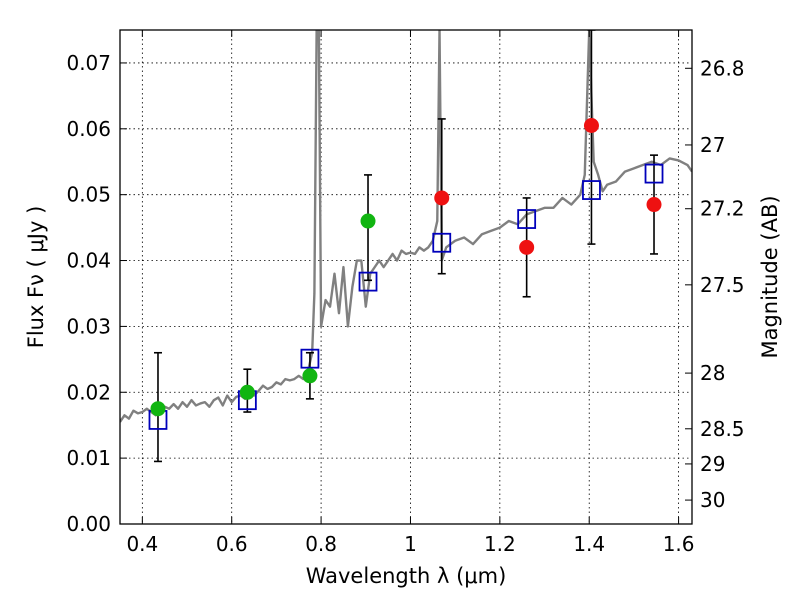 The height and width of the screenshot is (604, 800). Describe the element at coordinates (36, 277) in the screenshot. I see `y-axis-title: Flux Fν ( μJy )` at that location.